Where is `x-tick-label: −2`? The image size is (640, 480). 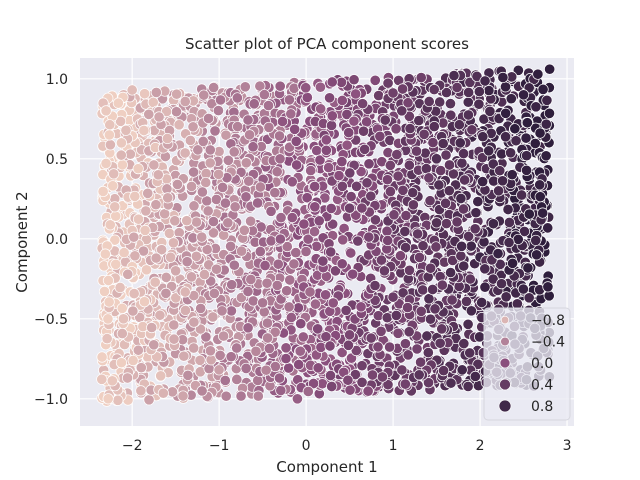 x-tick-label: −2 is located at coordinates (132, 446).